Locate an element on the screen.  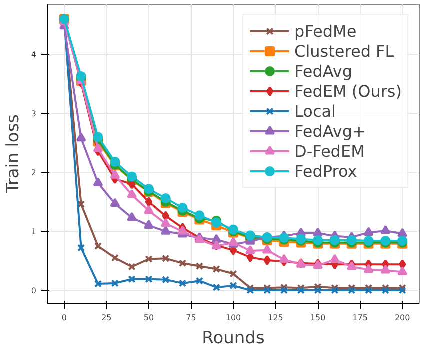
y-axis-title: Train loss is located at coordinates (13, 154).